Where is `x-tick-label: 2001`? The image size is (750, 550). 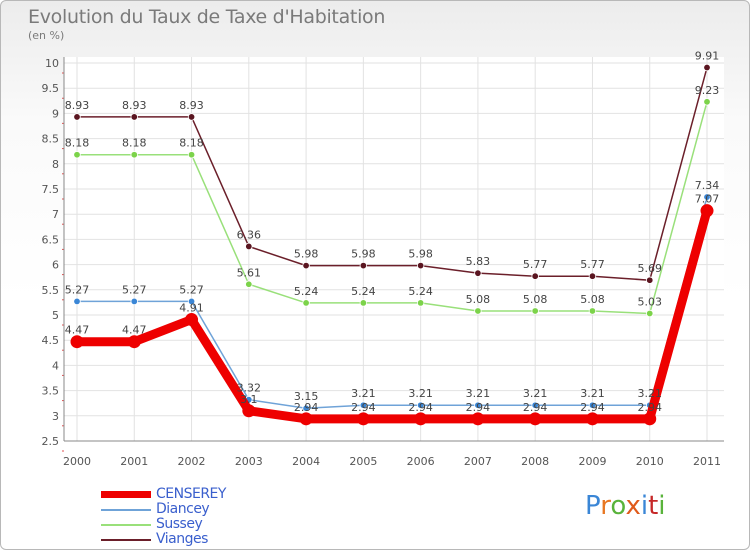 x-tick-label: 2001 is located at coordinates (134, 461).